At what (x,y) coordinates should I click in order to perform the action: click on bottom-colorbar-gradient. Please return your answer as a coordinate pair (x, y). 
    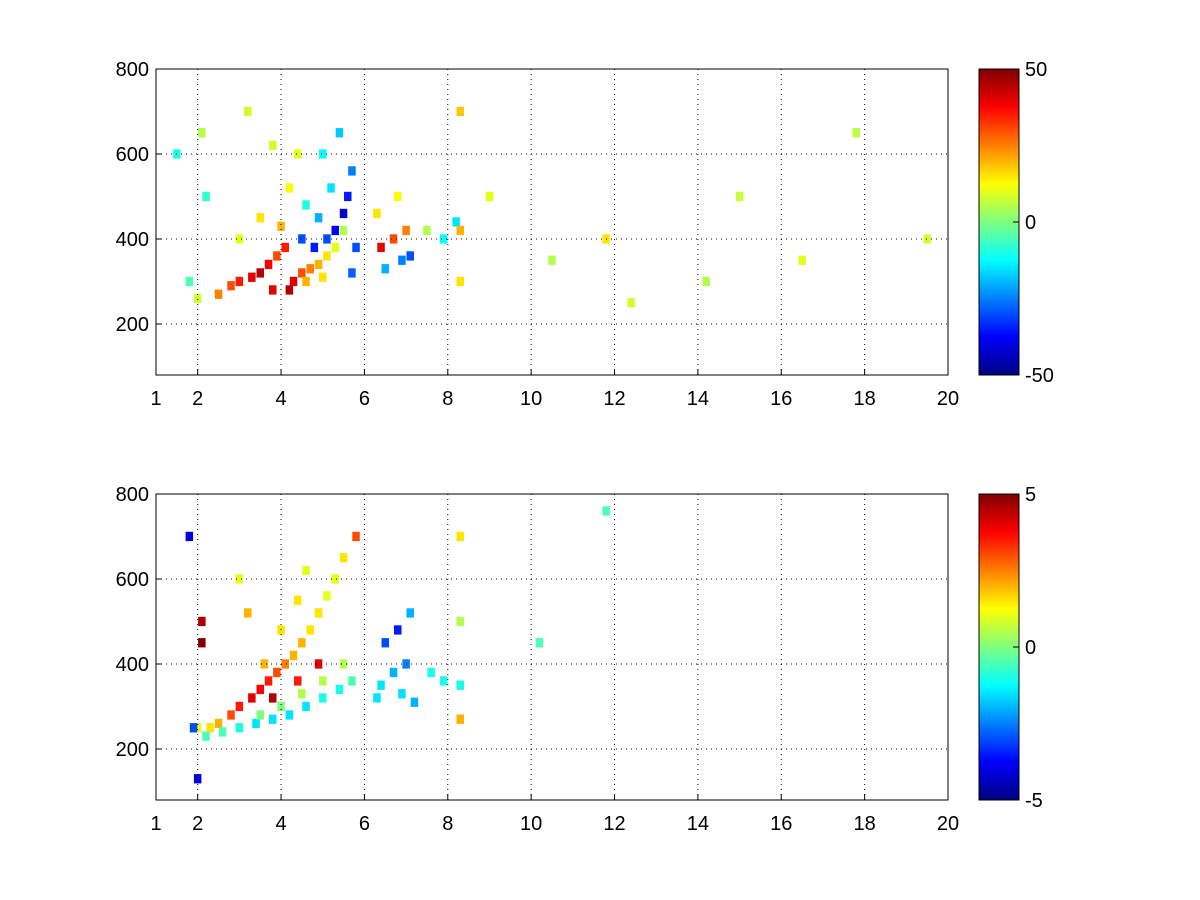
    Looking at the image, I should click on (999, 647).